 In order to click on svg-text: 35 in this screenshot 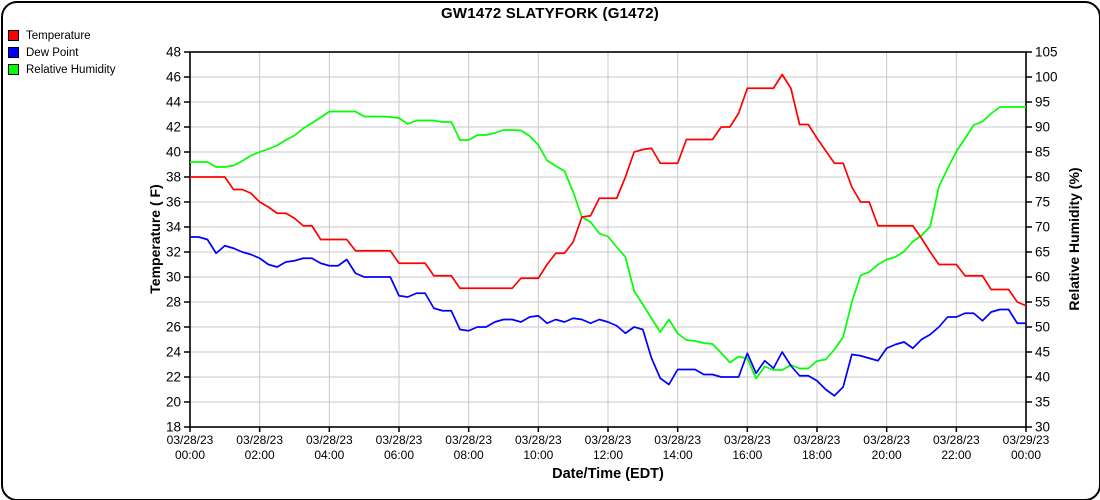, I will do `click(1042, 402)`.